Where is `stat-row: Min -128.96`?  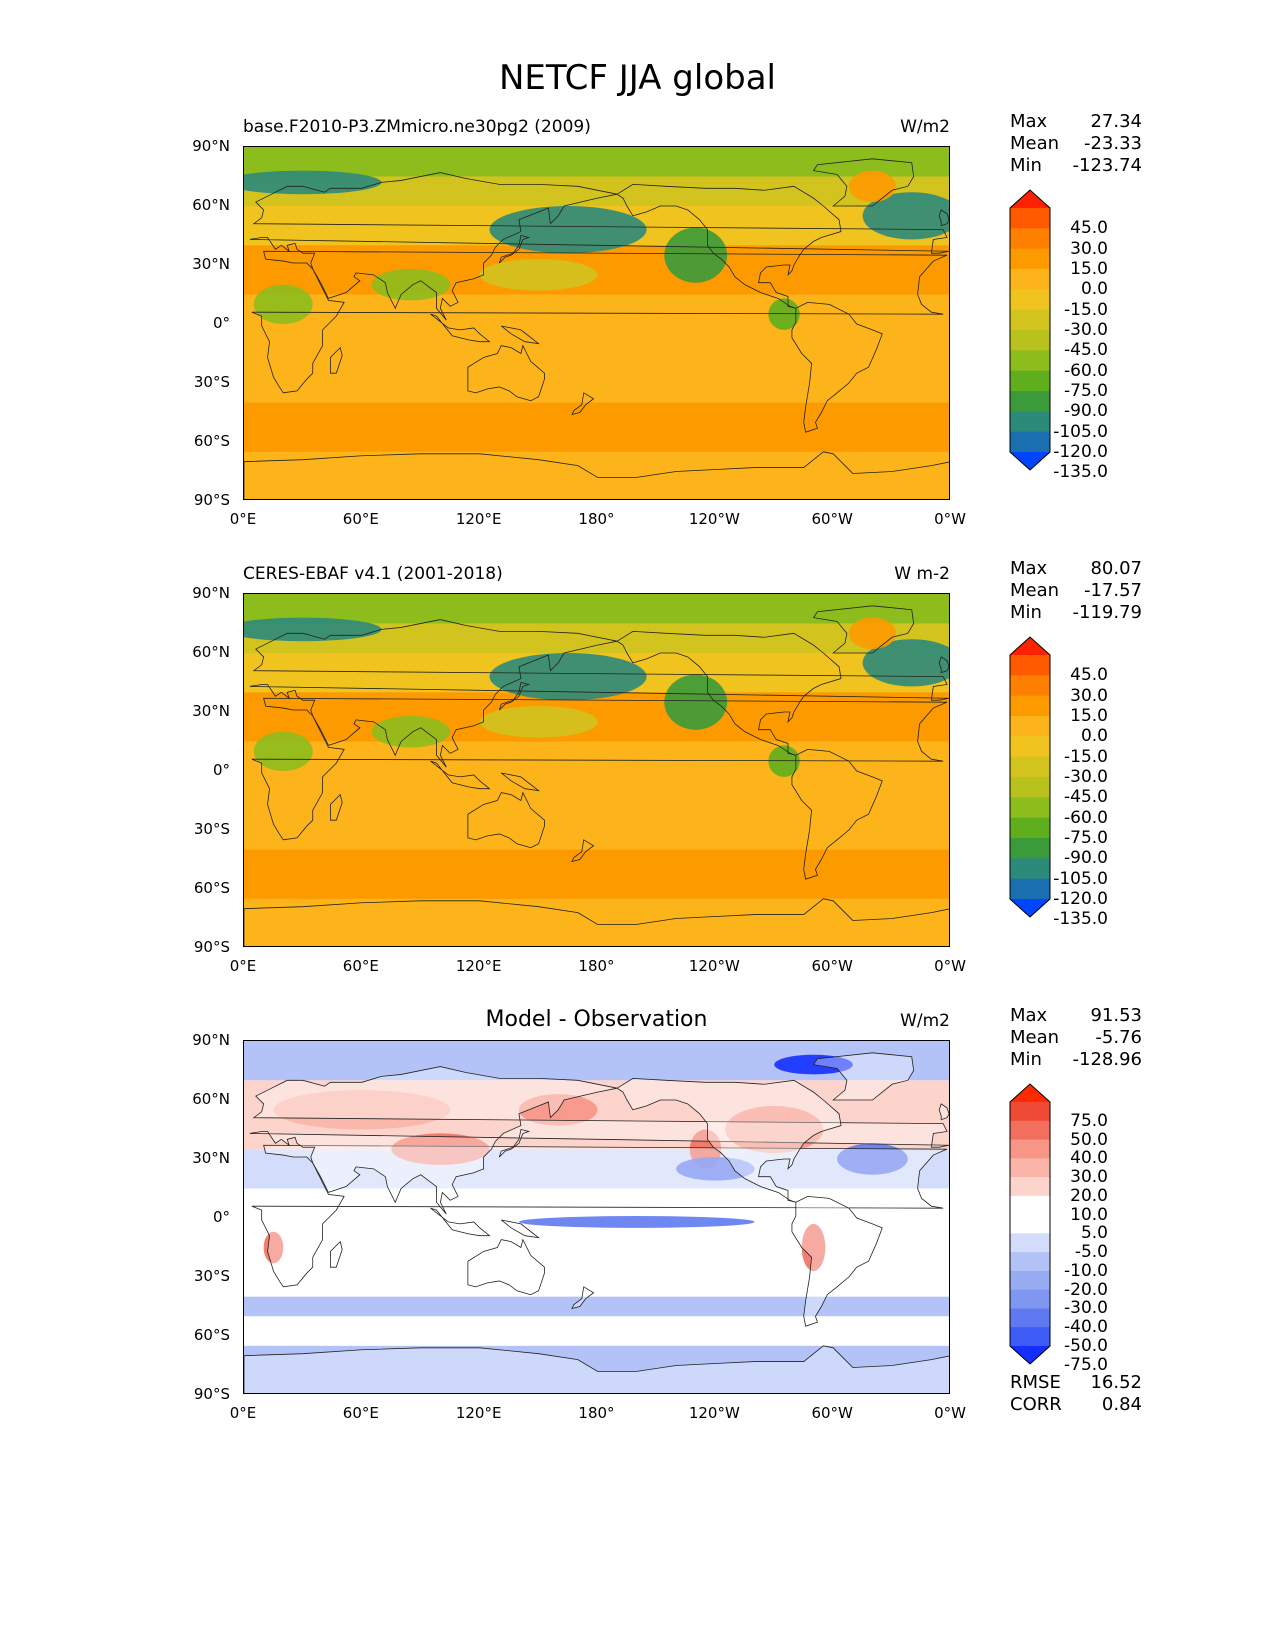
stat-row: Min -128.96 is located at coordinates (1076, 1060).